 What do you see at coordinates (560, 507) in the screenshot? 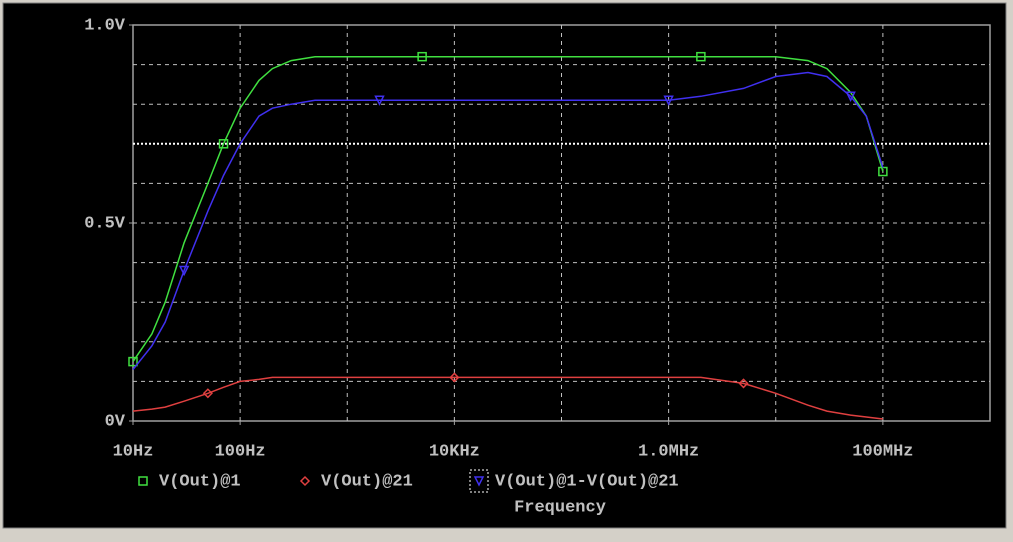
I see `x-axis-label: Frequency` at bounding box center [560, 507].